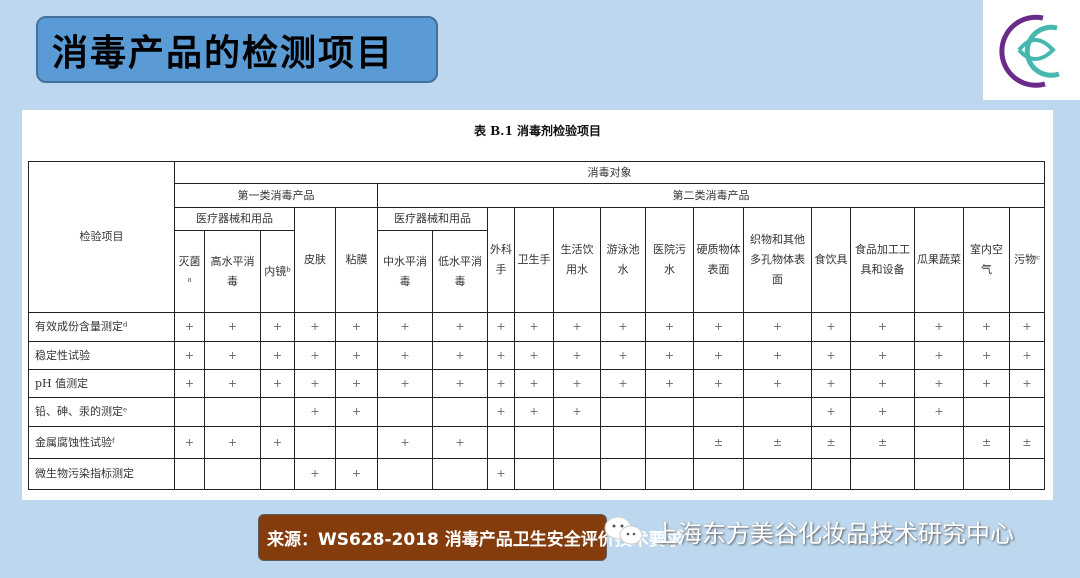  Describe the element at coordinates (882, 260) in the screenshot. I see `col-header: 食品加工工具和设备` at that location.